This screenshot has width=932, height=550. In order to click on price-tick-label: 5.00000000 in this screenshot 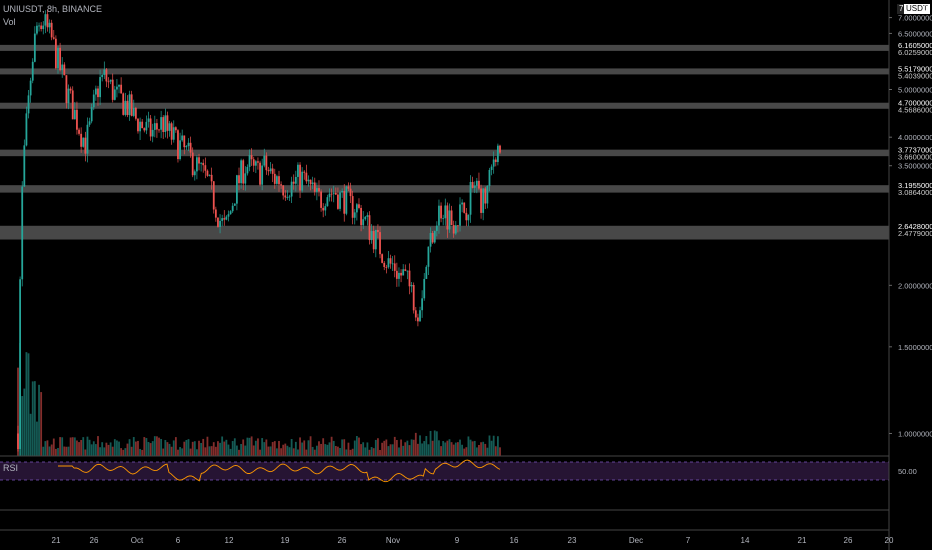, I will do `click(915, 89)`.